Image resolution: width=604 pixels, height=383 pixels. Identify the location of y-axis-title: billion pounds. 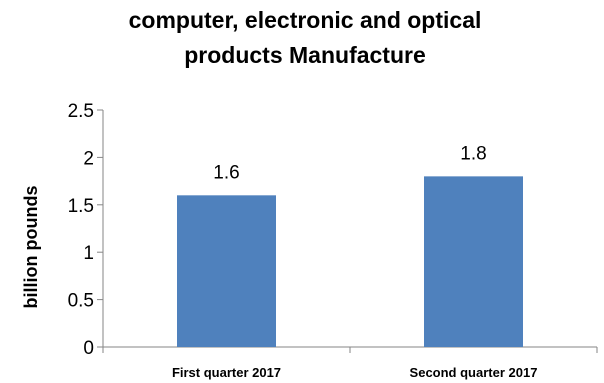
(31, 247).